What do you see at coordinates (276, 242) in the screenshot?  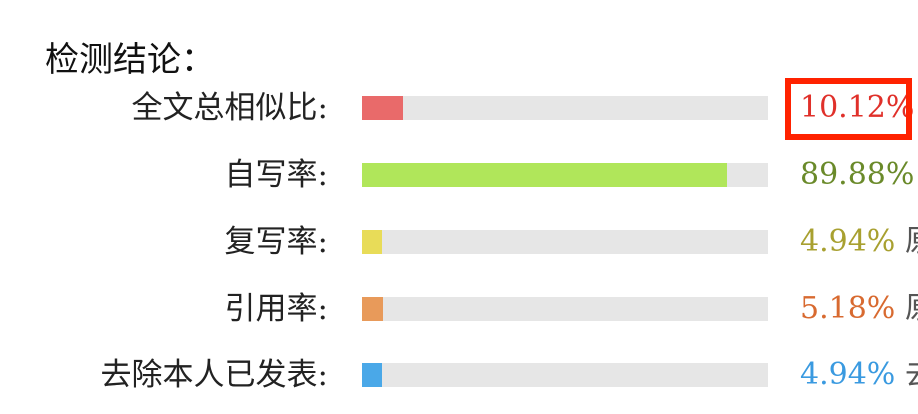 I see `row-label: 复写率:` at bounding box center [276, 242].